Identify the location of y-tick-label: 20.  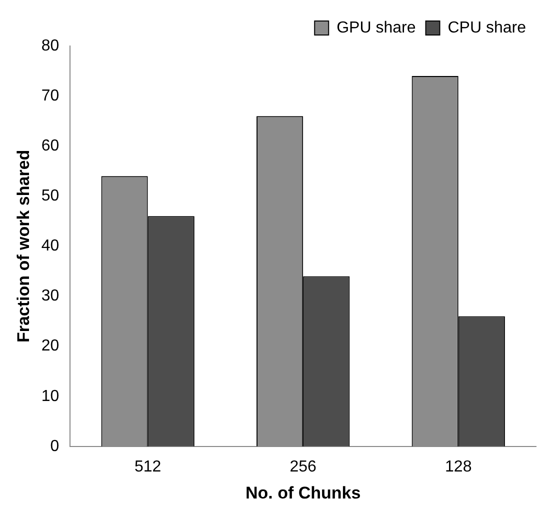
(50, 346).